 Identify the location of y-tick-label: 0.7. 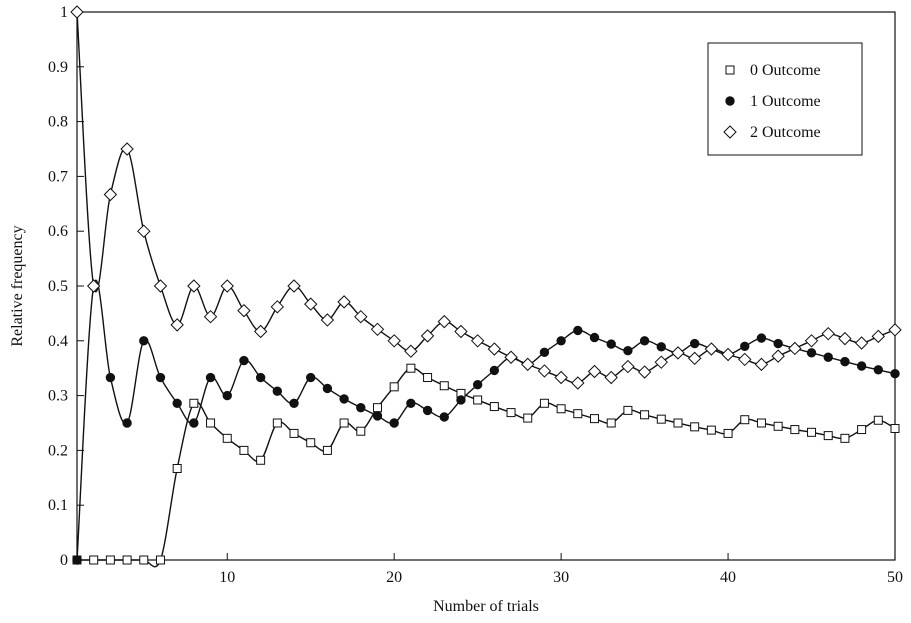
(58, 176).